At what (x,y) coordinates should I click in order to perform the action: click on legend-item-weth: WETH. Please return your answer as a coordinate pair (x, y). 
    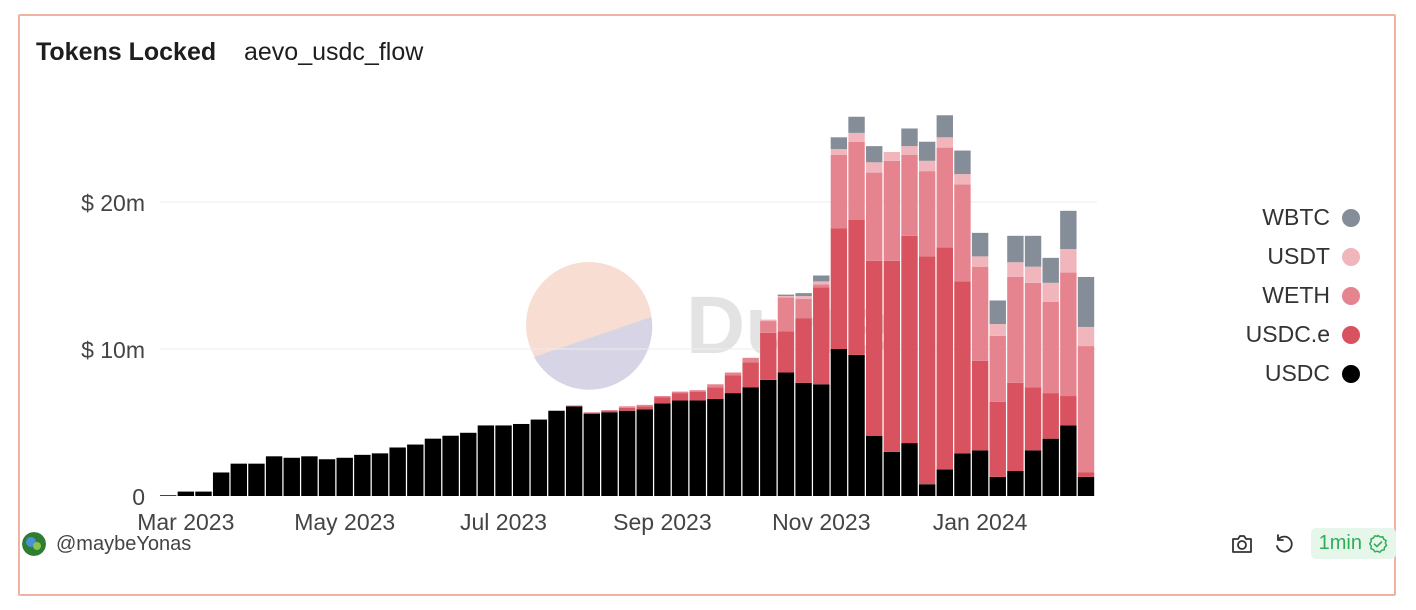
    Looking at the image, I should click on (1280, 295).